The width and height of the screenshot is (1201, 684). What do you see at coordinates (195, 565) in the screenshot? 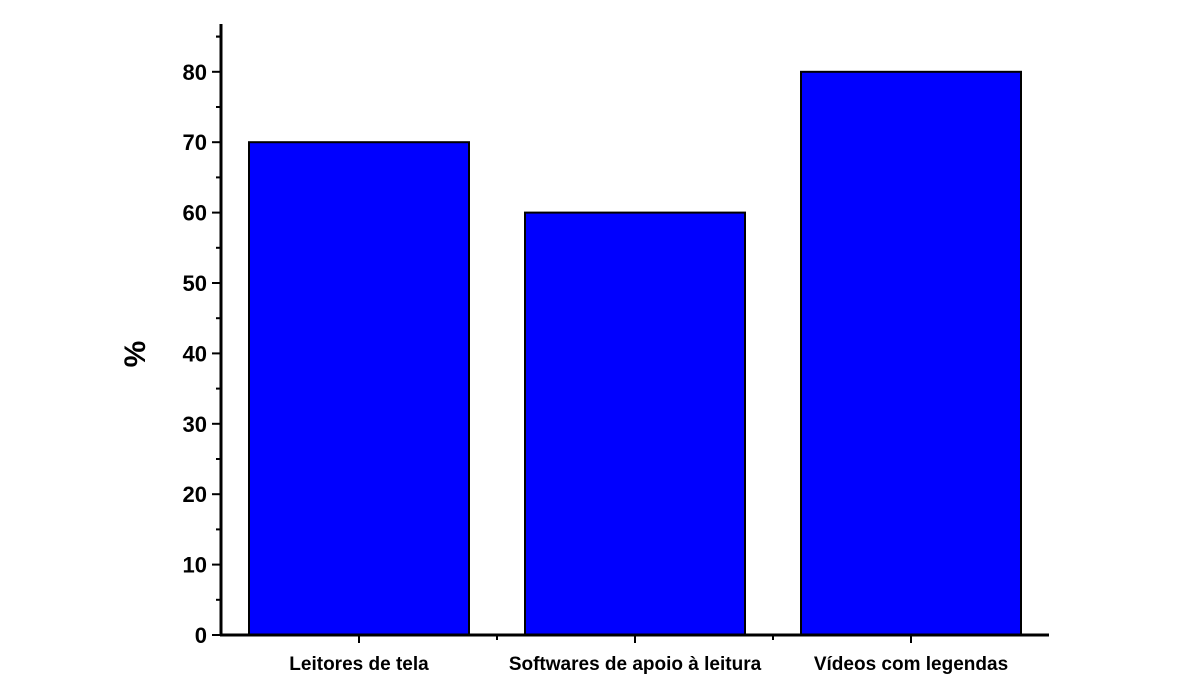
I see `y-tick-label: 10` at bounding box center [195, 565].